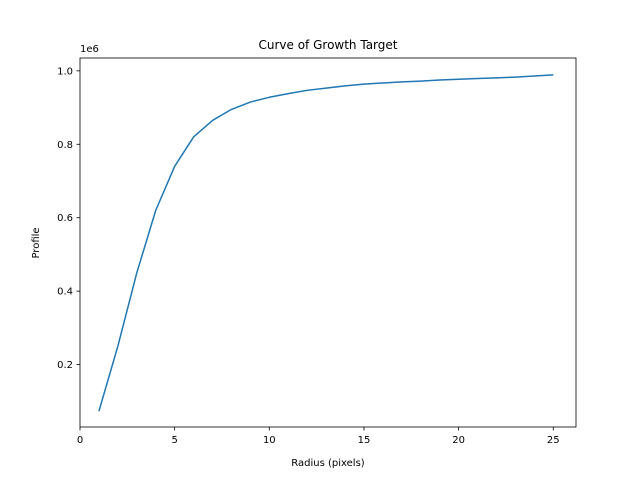 The height and width of the screenshot is (480, 640). I want to click on chart-title: Curve of Growth Target, so click(328, 45).